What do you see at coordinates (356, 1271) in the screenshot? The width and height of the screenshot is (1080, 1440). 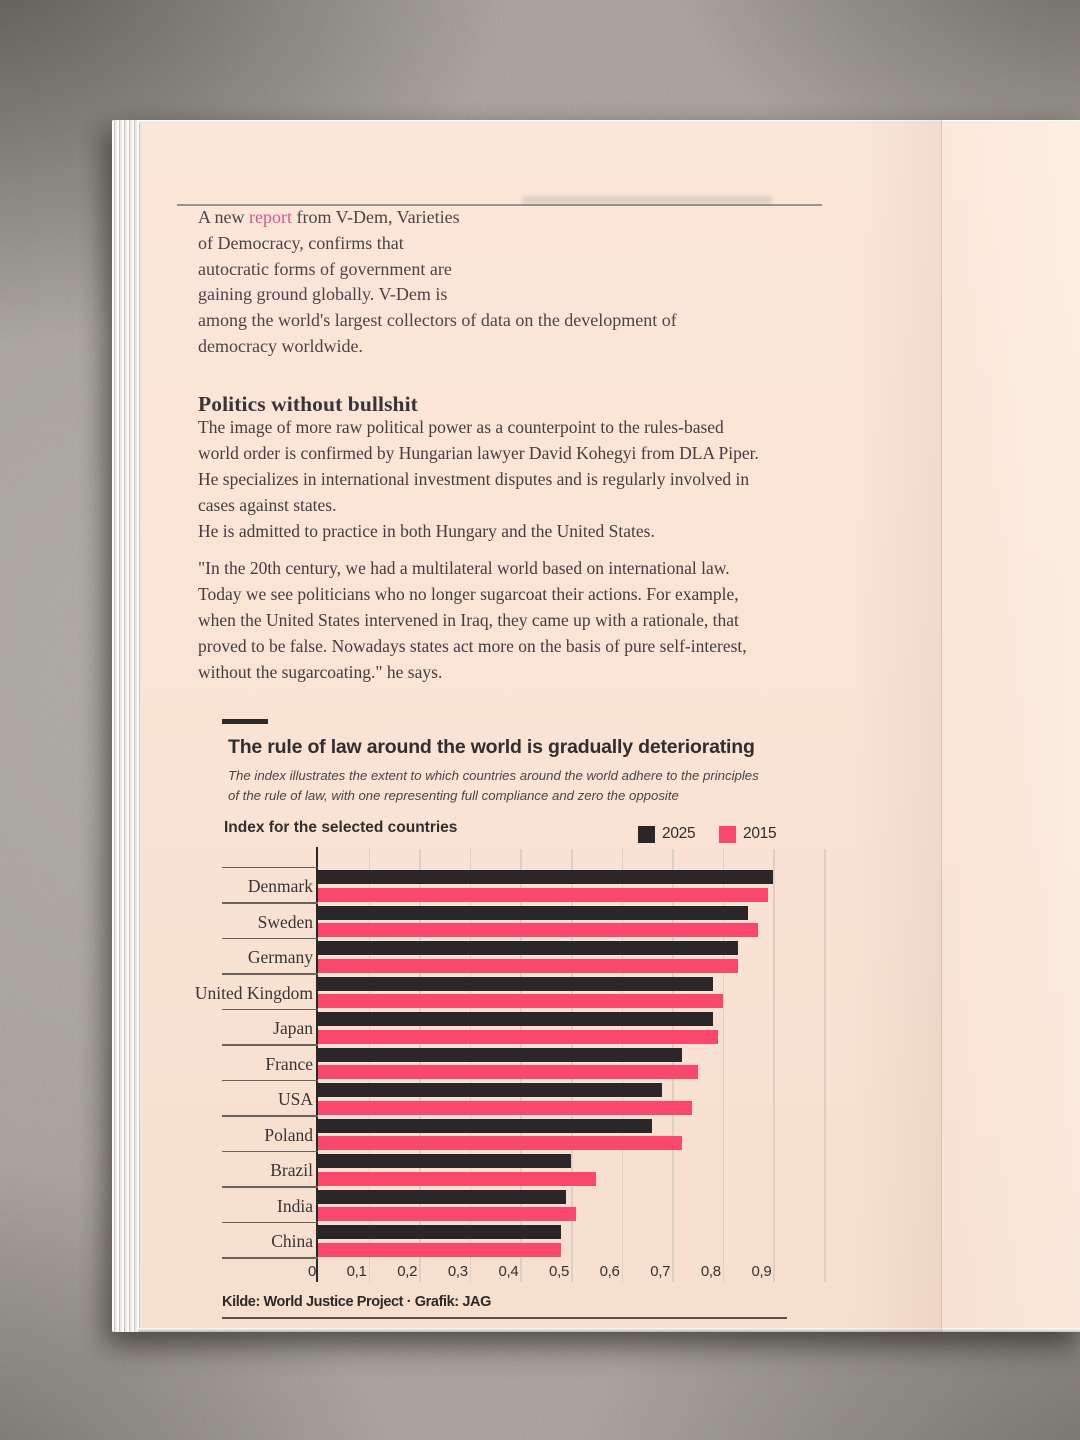 I see `x-tick-label: 0,1` at bounding box center [356, 1271].